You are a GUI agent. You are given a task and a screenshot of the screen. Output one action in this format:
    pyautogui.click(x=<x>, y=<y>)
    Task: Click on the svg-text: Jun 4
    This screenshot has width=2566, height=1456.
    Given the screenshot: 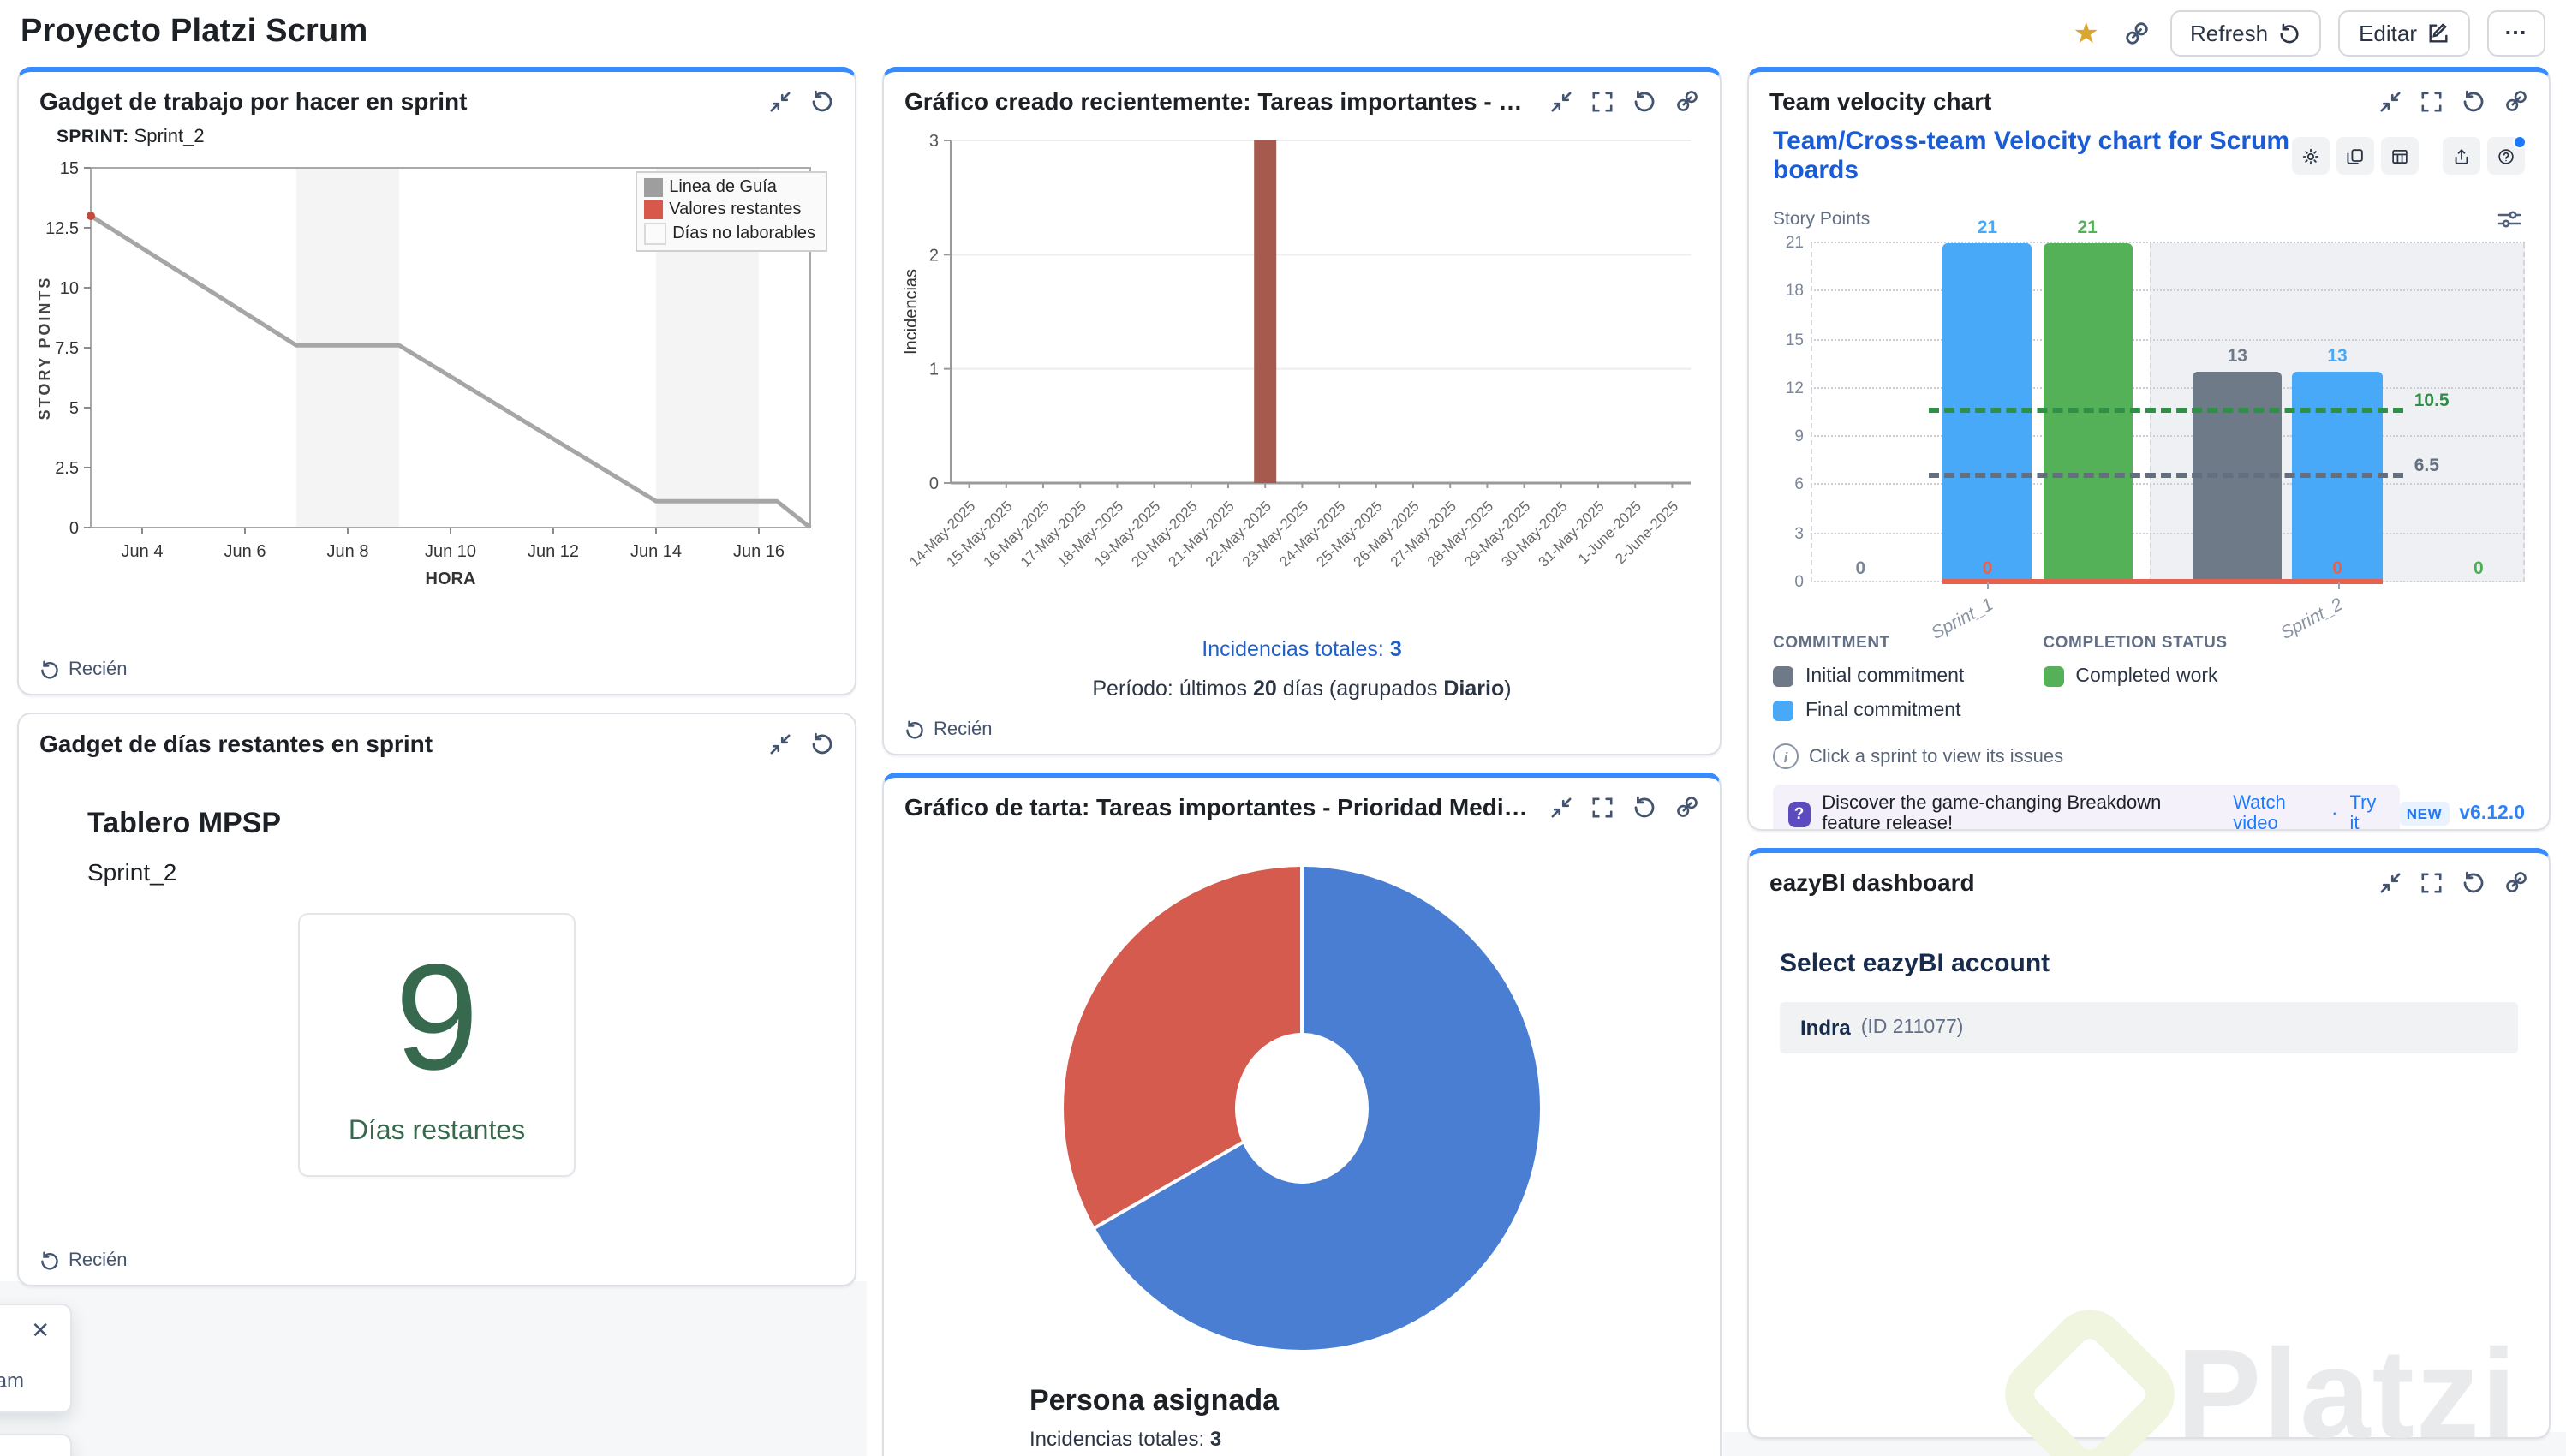 What is the action you would take?
    pyautogui.click(x=143, y=551)
    